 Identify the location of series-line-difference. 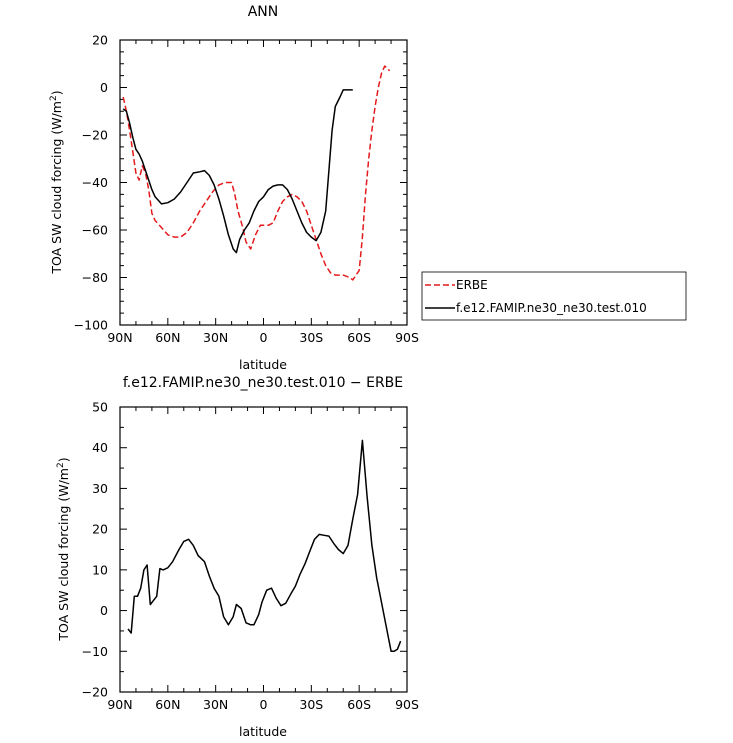
(264, 546).